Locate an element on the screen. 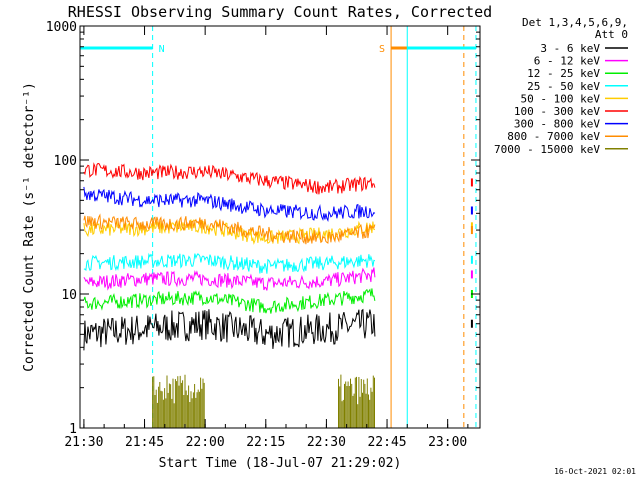 The image size is (640, 480). legend-label: 12 - 25 keV is located at coordinates (563, 73).